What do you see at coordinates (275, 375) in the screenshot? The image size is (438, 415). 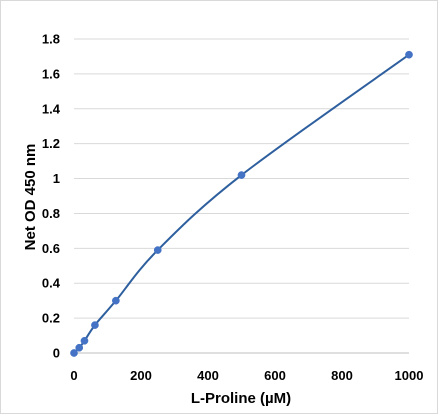 I see `x-tick-label: 600` at bounding box center [275, 375].